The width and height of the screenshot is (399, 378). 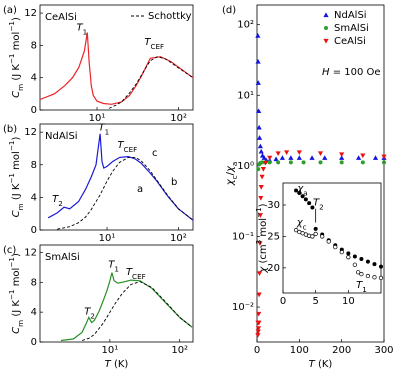 What do you see at coordinates (348, 301) in the screenshot?
I see `x-tick-label: 10` at bounding box center [348, 301].